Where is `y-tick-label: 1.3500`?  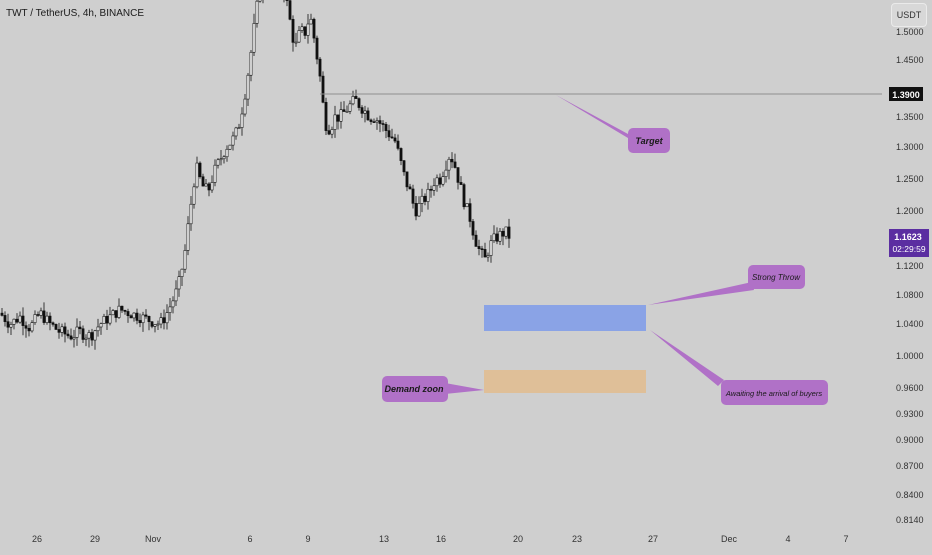 y-tick-label: 1.3500 is located at coordinates (910, 117).